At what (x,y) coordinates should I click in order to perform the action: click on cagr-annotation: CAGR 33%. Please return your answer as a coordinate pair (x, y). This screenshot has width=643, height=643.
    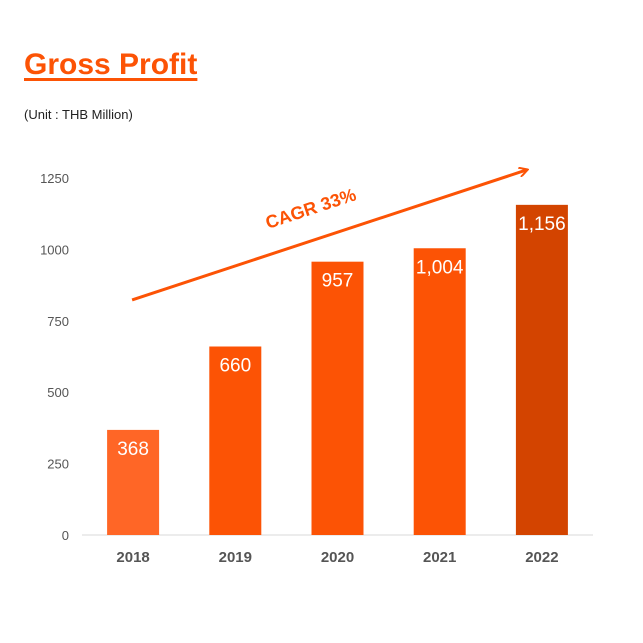
    Looking at the image, I should click on (311, 208).